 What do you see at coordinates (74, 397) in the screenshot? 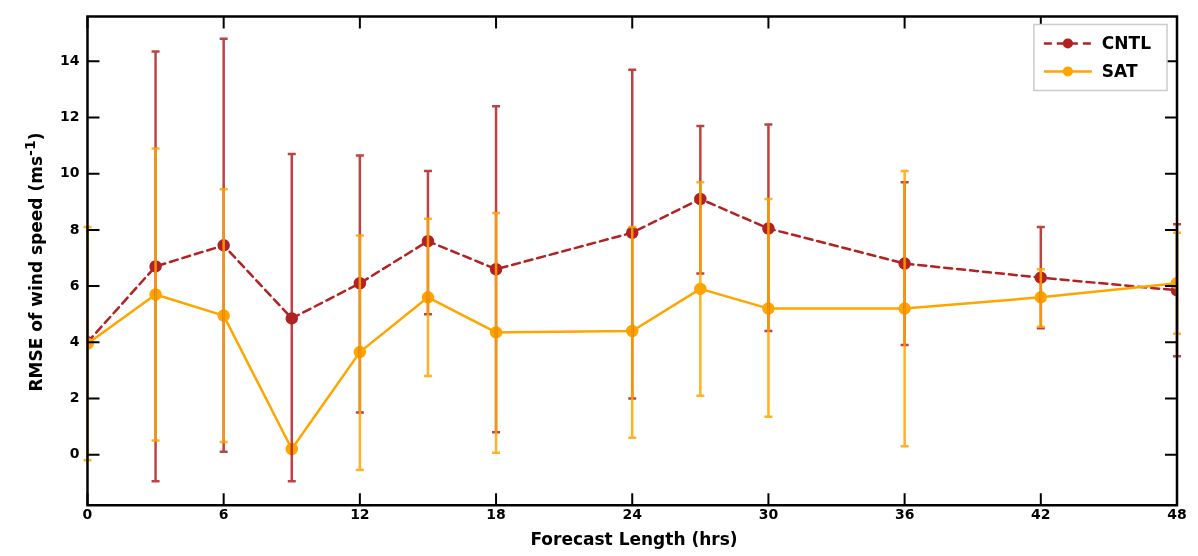
I see `y-tick-label: 2` at bounding box center [74, 397].